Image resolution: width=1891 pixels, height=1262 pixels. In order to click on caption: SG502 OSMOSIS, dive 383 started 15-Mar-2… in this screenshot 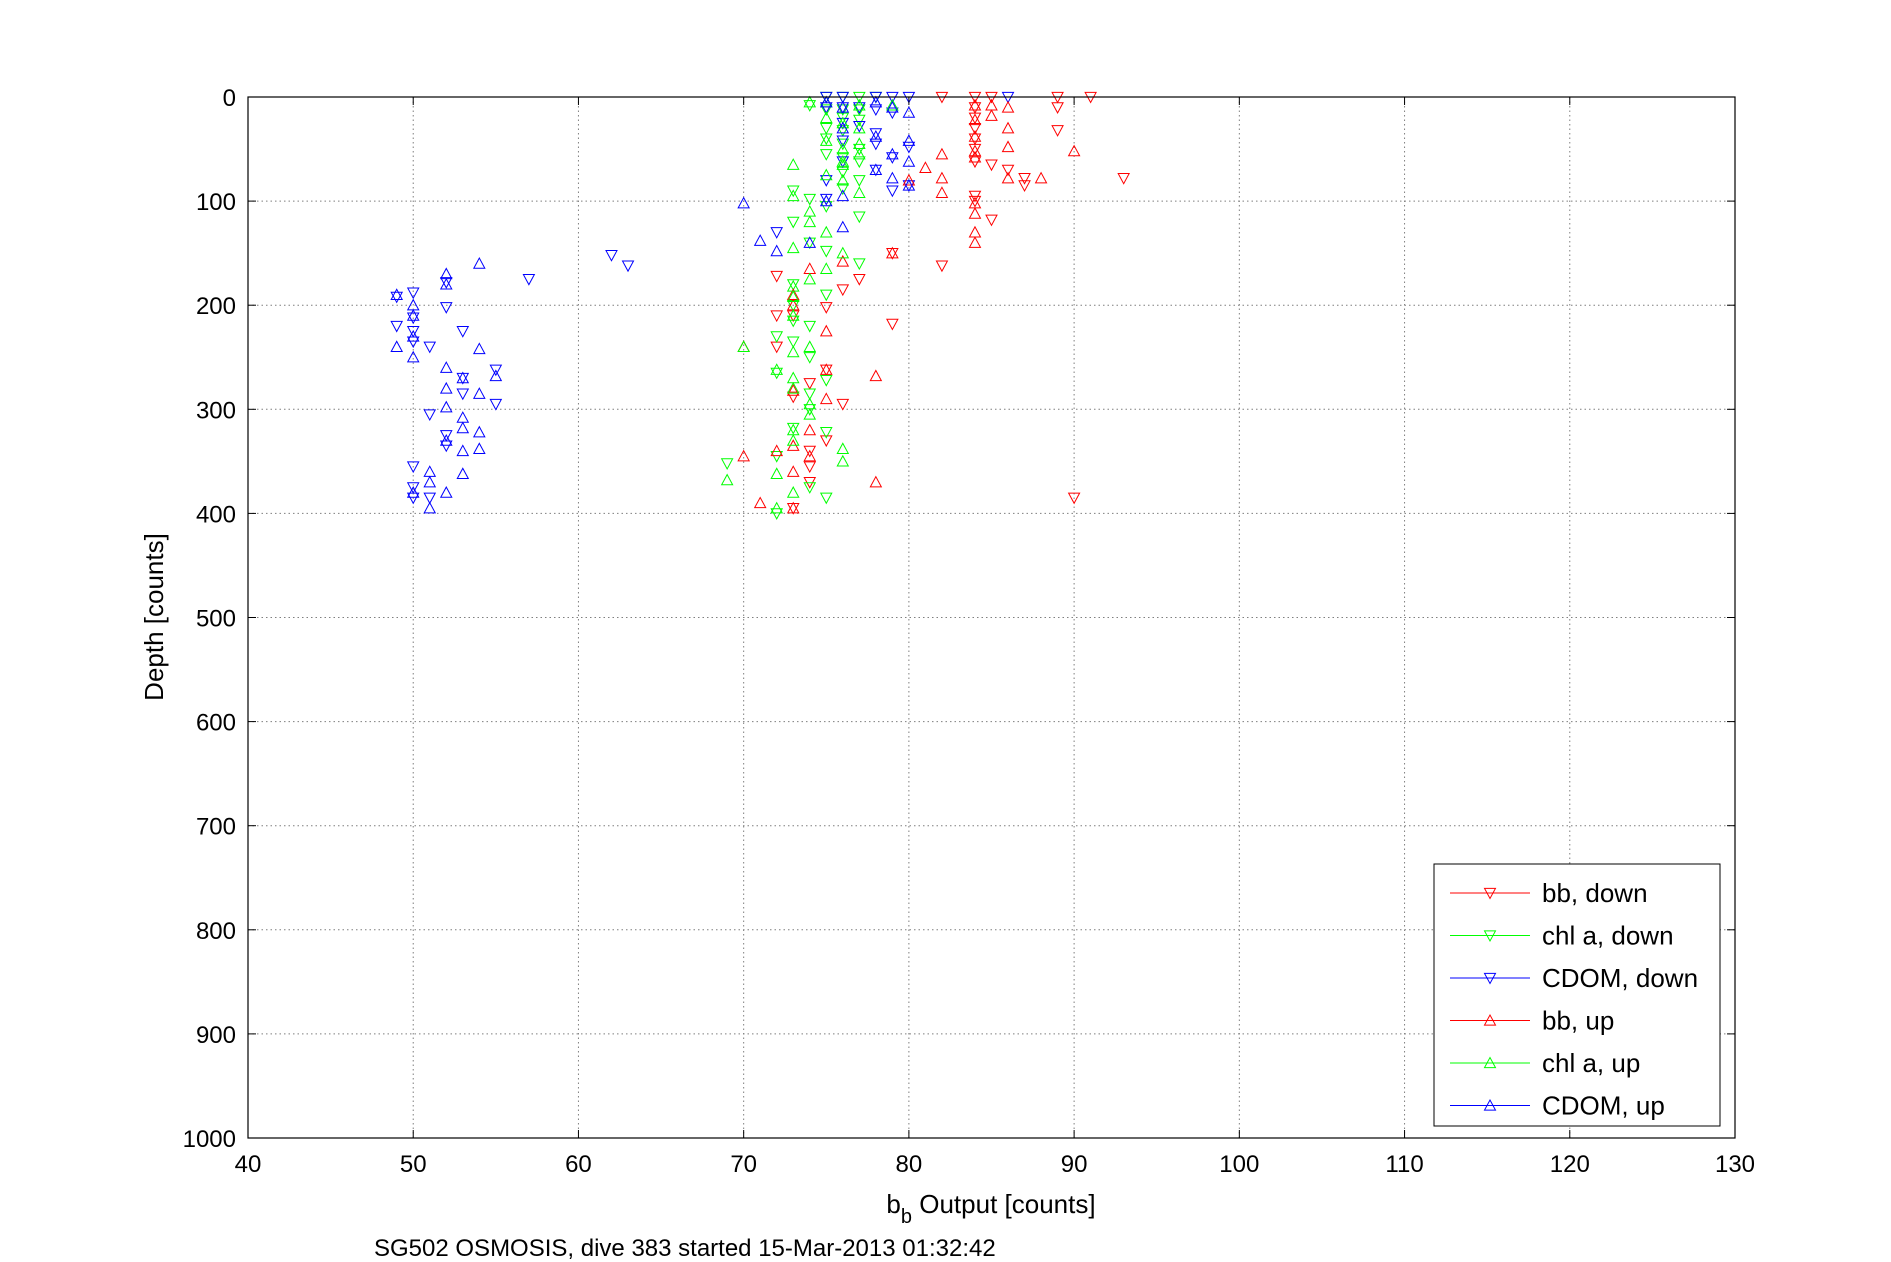, I will do `click(685, 1248)`.